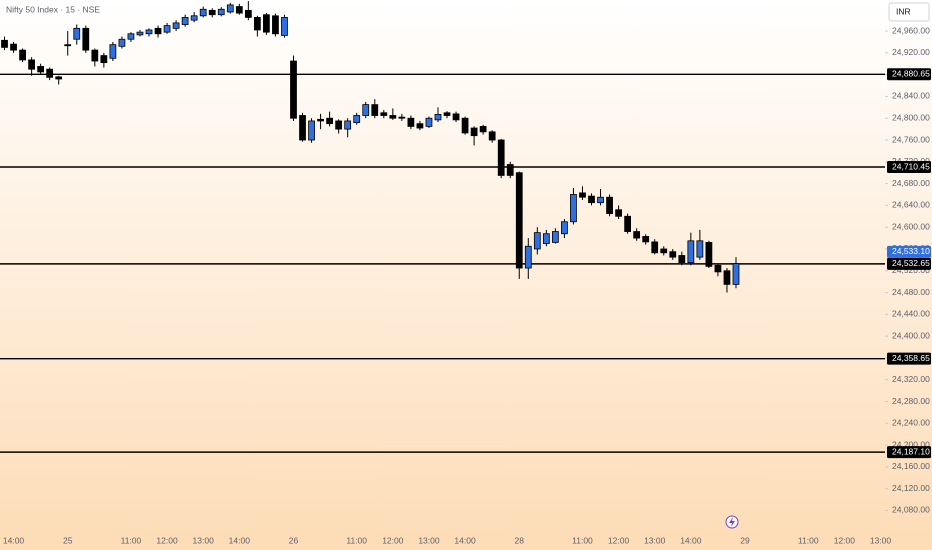  I want to click on last-price-label: 24,533.10, so click(911, 251).